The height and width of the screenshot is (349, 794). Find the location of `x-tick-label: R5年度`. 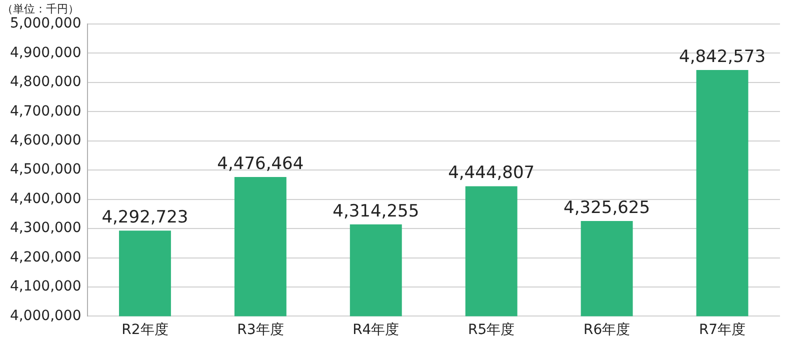

x-tick-label: R5年度 is located at coordinates (491, 330).